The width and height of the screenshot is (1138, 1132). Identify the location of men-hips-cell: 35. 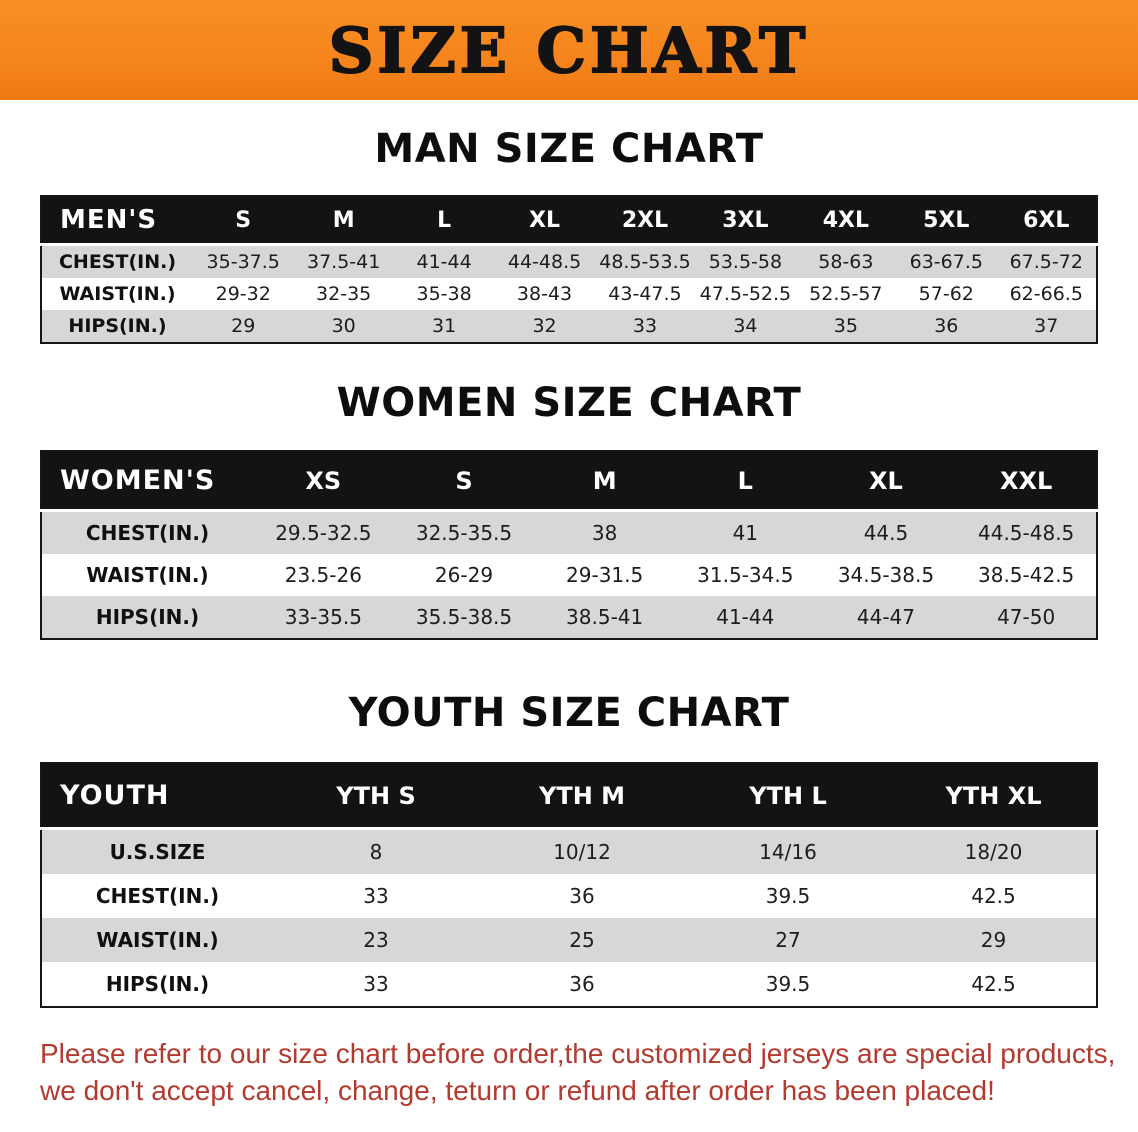
(845, 326).